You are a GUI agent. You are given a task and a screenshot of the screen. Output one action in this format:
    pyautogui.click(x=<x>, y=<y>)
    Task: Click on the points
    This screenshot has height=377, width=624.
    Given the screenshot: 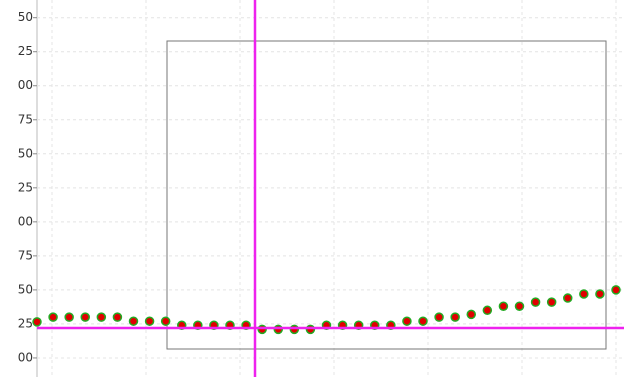 What is the action you would take?
    pyautogui.click(x=326, y=310)
    